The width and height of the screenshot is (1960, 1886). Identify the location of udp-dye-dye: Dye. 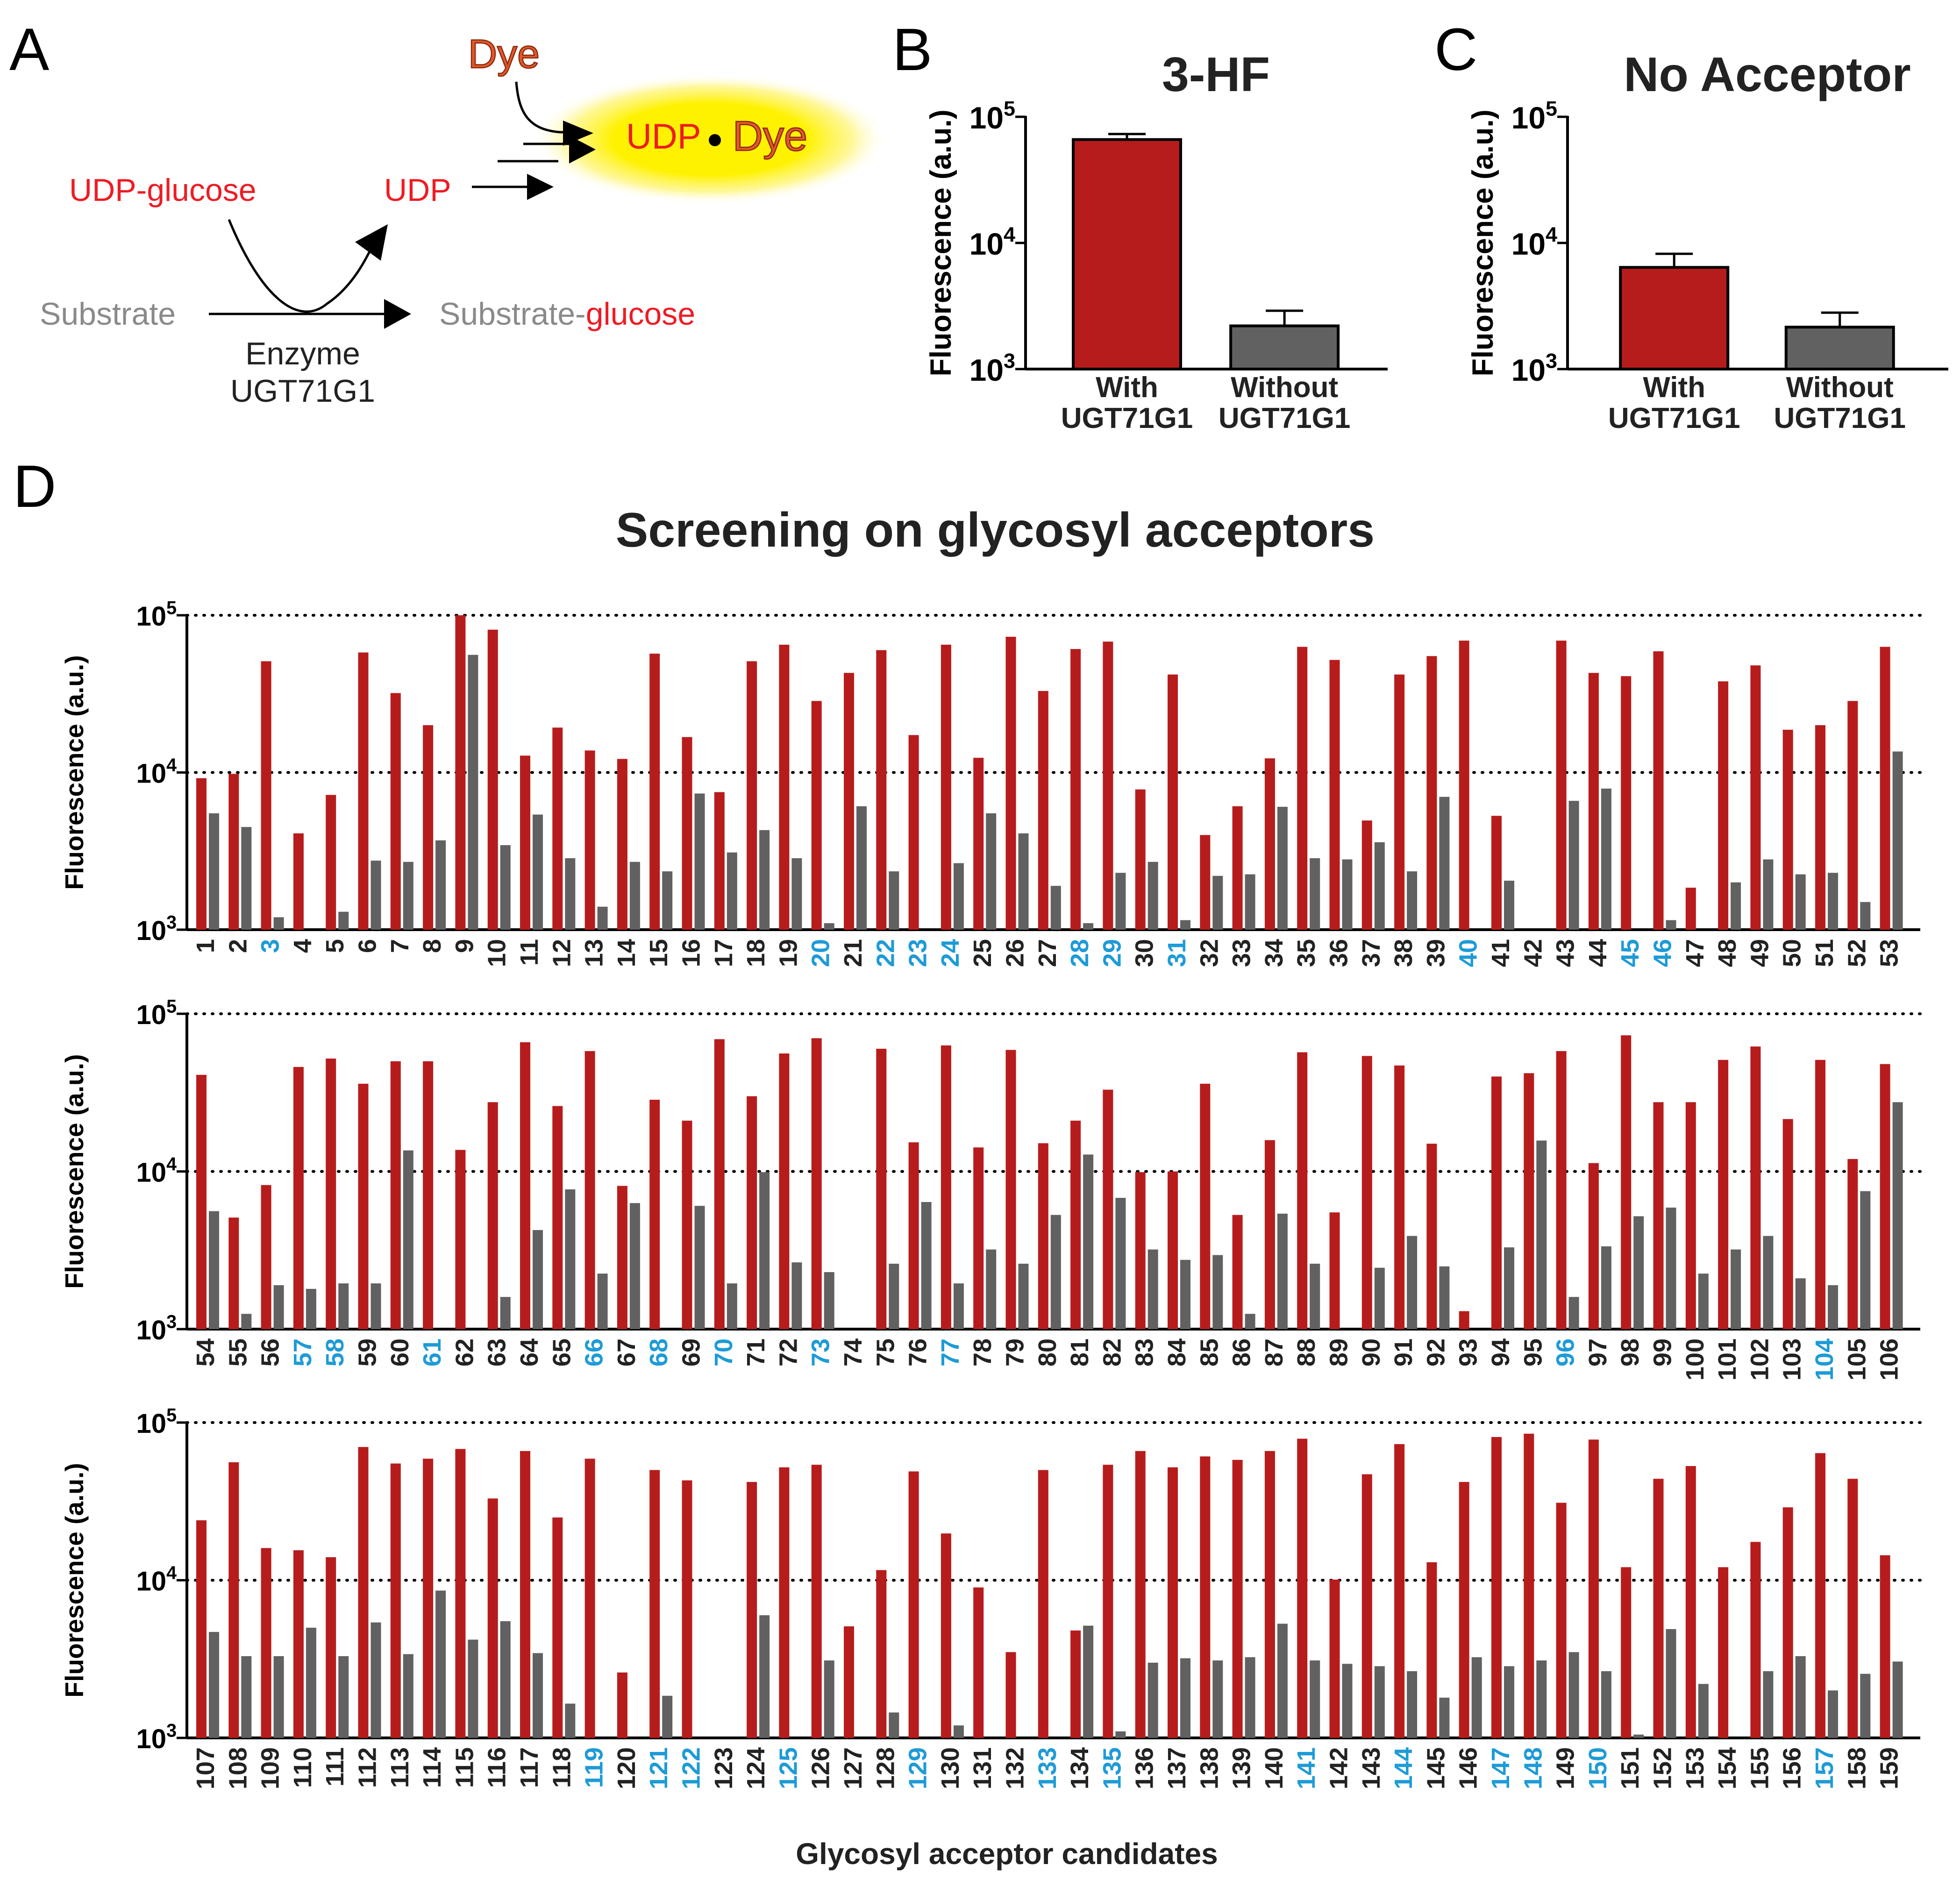
(770, 136).